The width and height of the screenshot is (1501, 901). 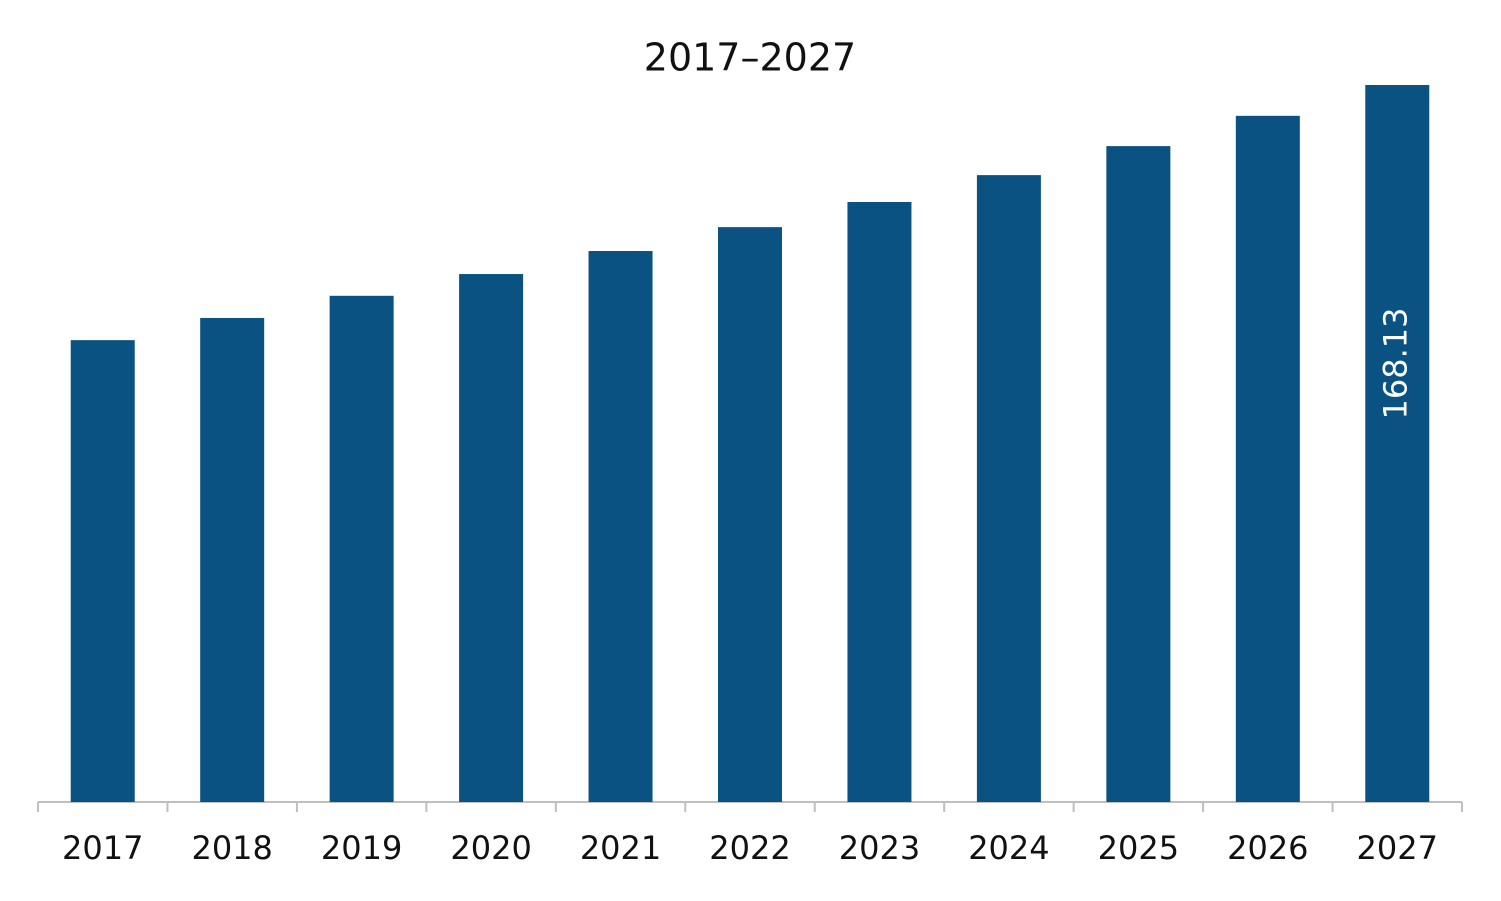 I want to click on x-tick-label: 2027, so click(x=1397, y=848).